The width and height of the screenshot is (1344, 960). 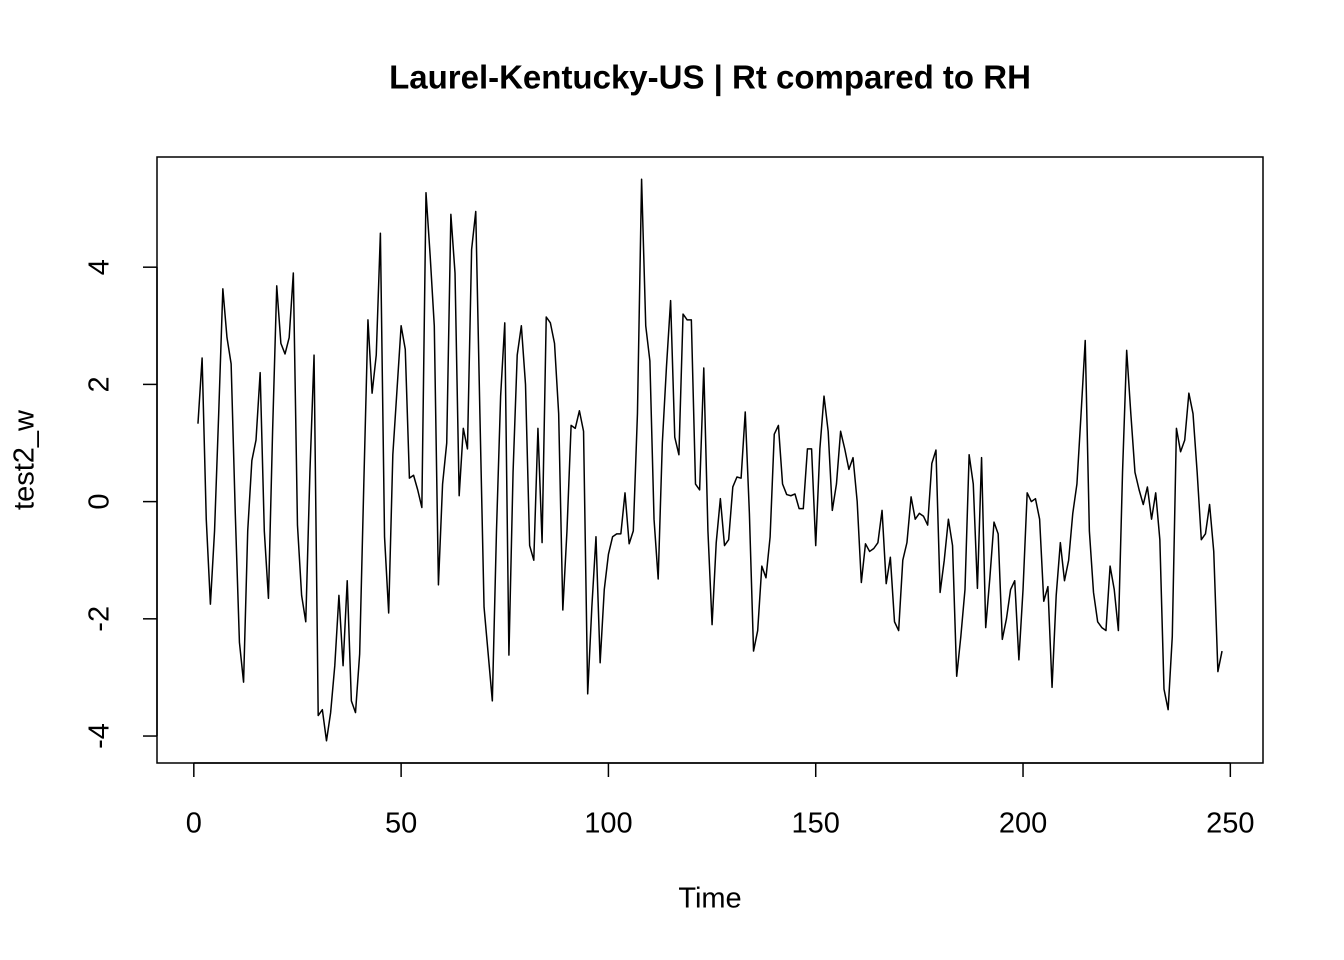 What do you see at coordinates (608, 824) in the screenshot?
I see `x-tick-label: 100` at bounding box center [608, 824].